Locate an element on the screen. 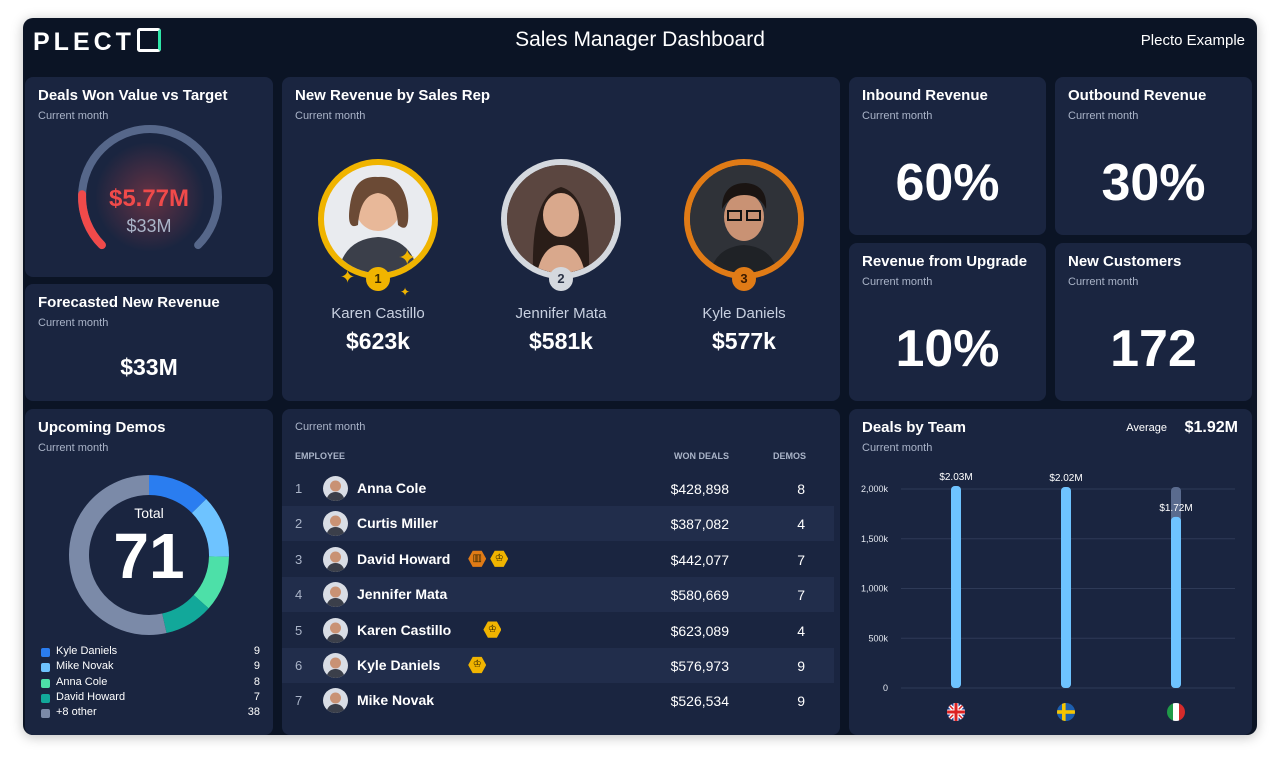 This screenshot has width=1280, height=762. sweden-flag is located at coordinates (1066, 712).